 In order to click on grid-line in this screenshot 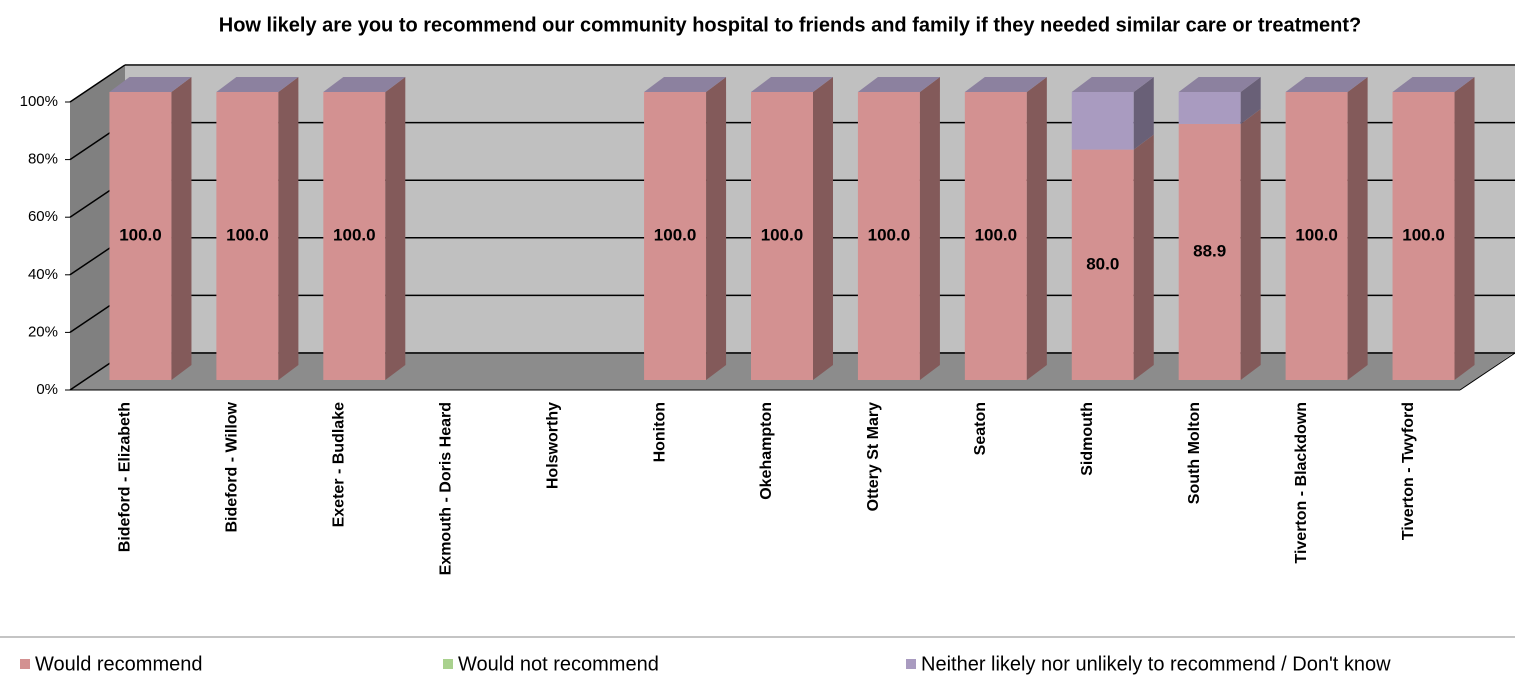, I will do `click(97, 83)`.